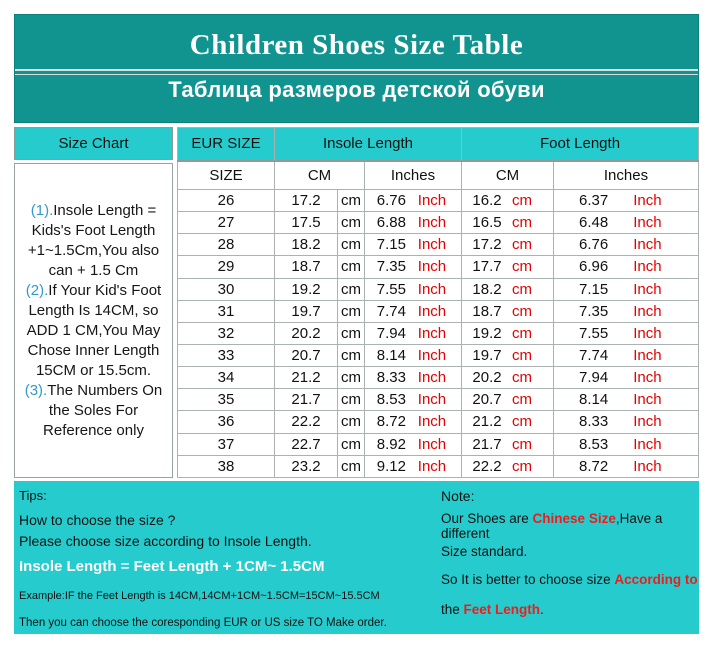 Image resolution: width=713 pixels, height=660 pixels. Describe the element at coordinates (593, 201) in the screenshot. I see `foot-inch-value: 6.37` at that location.